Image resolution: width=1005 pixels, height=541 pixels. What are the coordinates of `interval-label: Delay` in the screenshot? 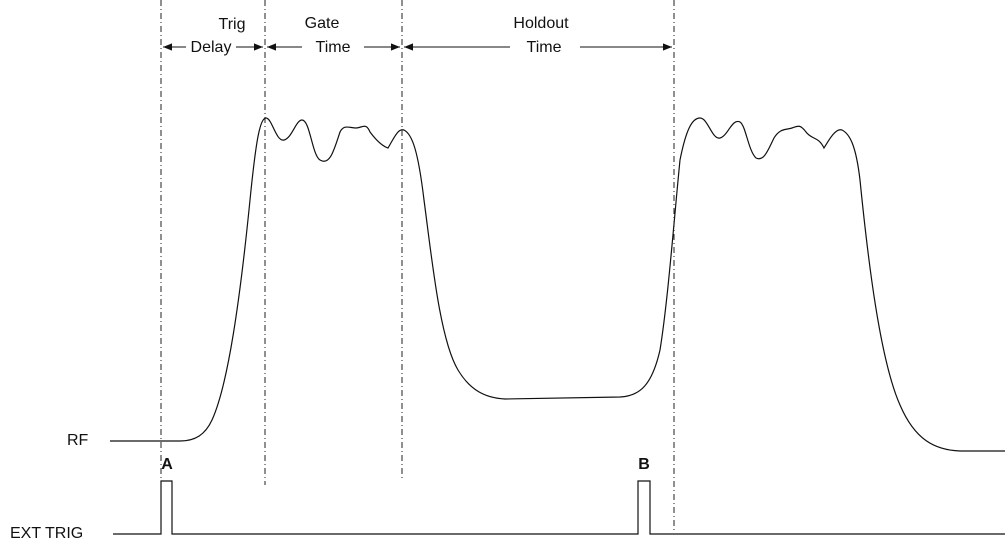 It's located at (211, 47).